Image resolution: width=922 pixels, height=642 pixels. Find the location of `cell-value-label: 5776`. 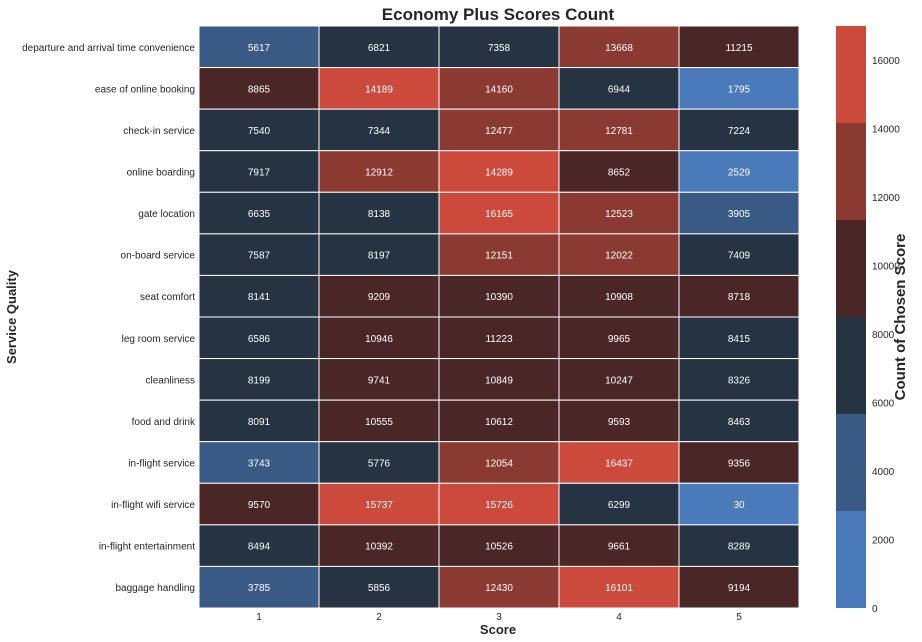

cell-value-label: 5776 is located at coordinates (379, 464).